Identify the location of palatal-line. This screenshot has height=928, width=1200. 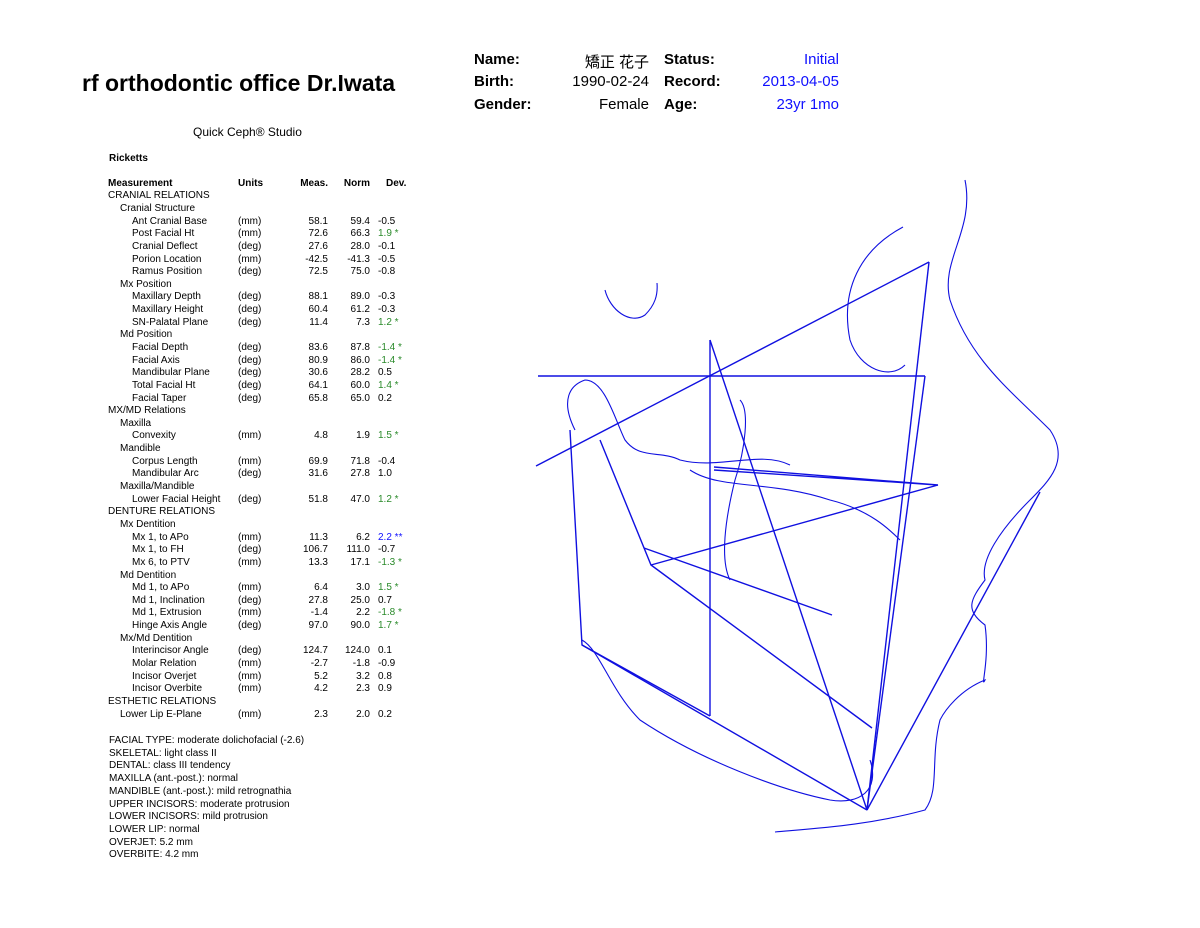
(738, 581).